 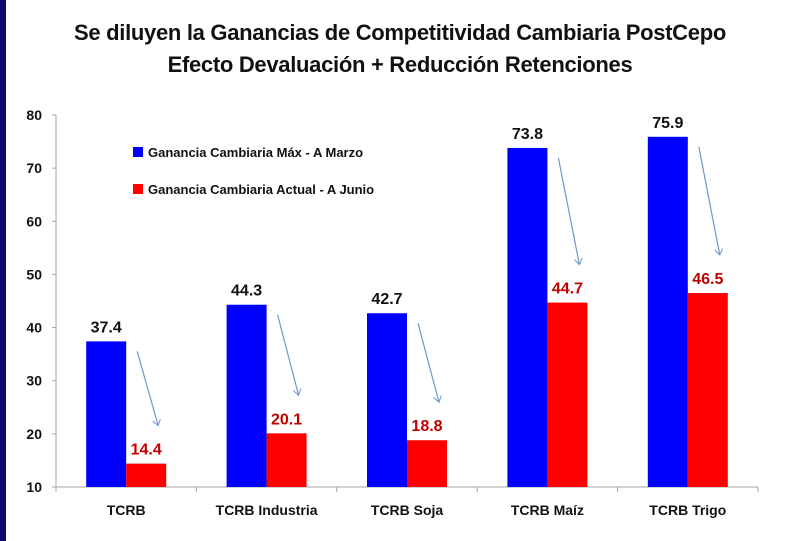 What do you see at coordinates (126, 510) in the screenshot?
I see `x-tick-label: TCRB` at bounding box center [126, 510].